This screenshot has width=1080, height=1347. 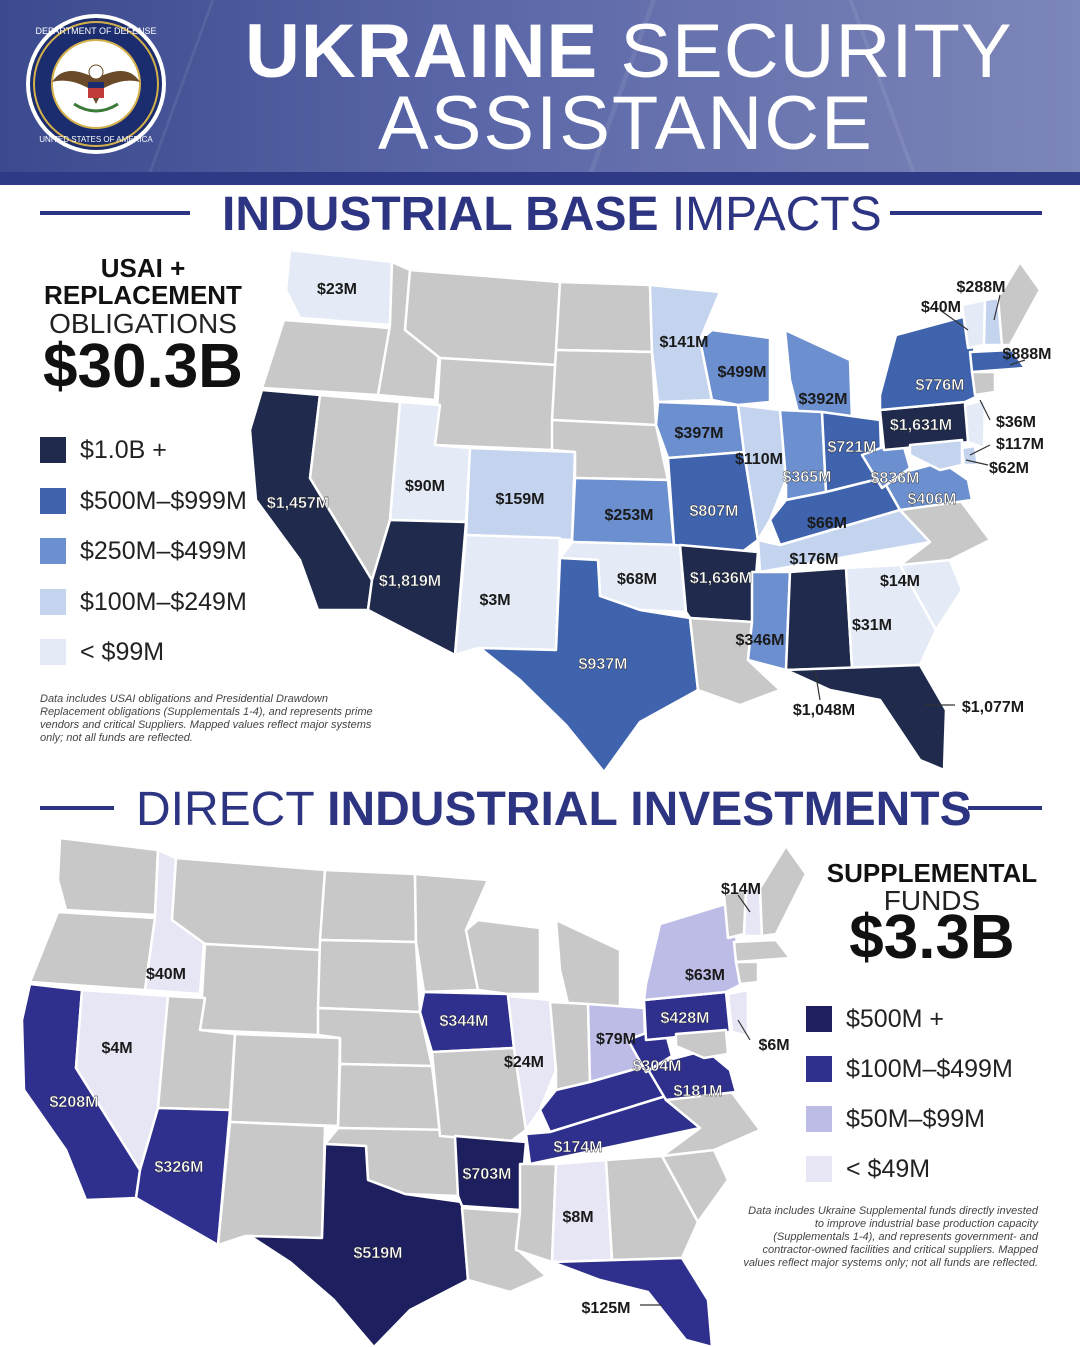 What do you see at coordinates (966, 213) in the screenshot?
I see `section1-rule-right` at bounding box center [966, 213].